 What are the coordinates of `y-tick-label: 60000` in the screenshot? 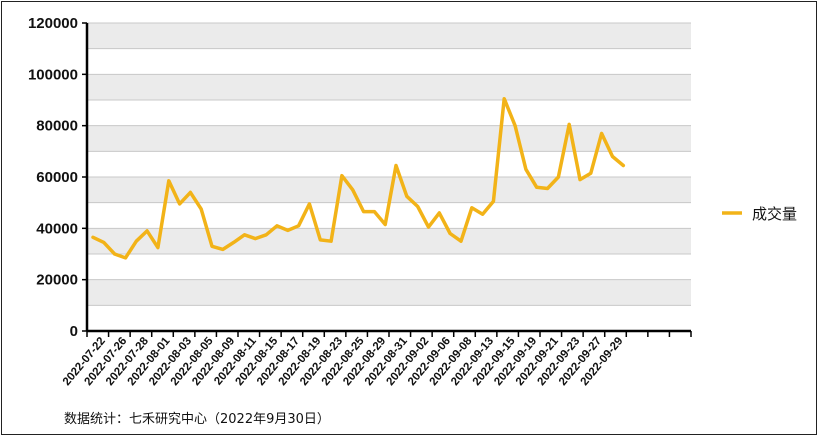 It's located at (57, 177).